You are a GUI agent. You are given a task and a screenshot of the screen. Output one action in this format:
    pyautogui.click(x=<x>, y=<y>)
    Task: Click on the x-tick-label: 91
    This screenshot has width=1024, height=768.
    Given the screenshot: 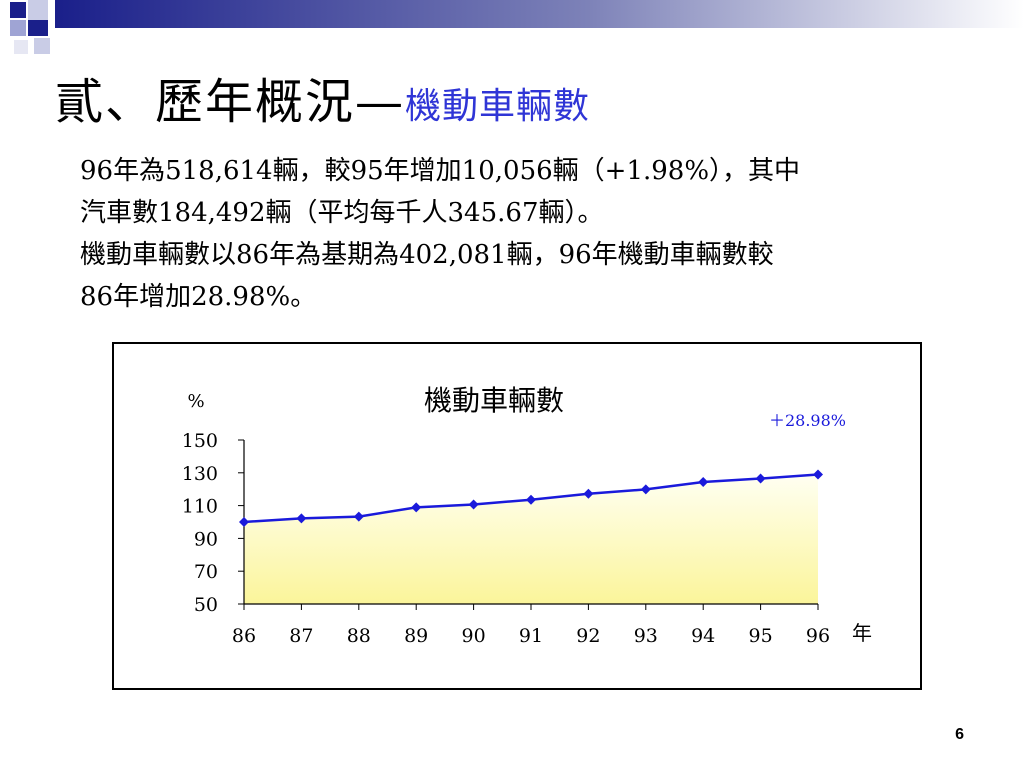 What is the action you would take?
    pyautogui.click(x=531, y=636)
    